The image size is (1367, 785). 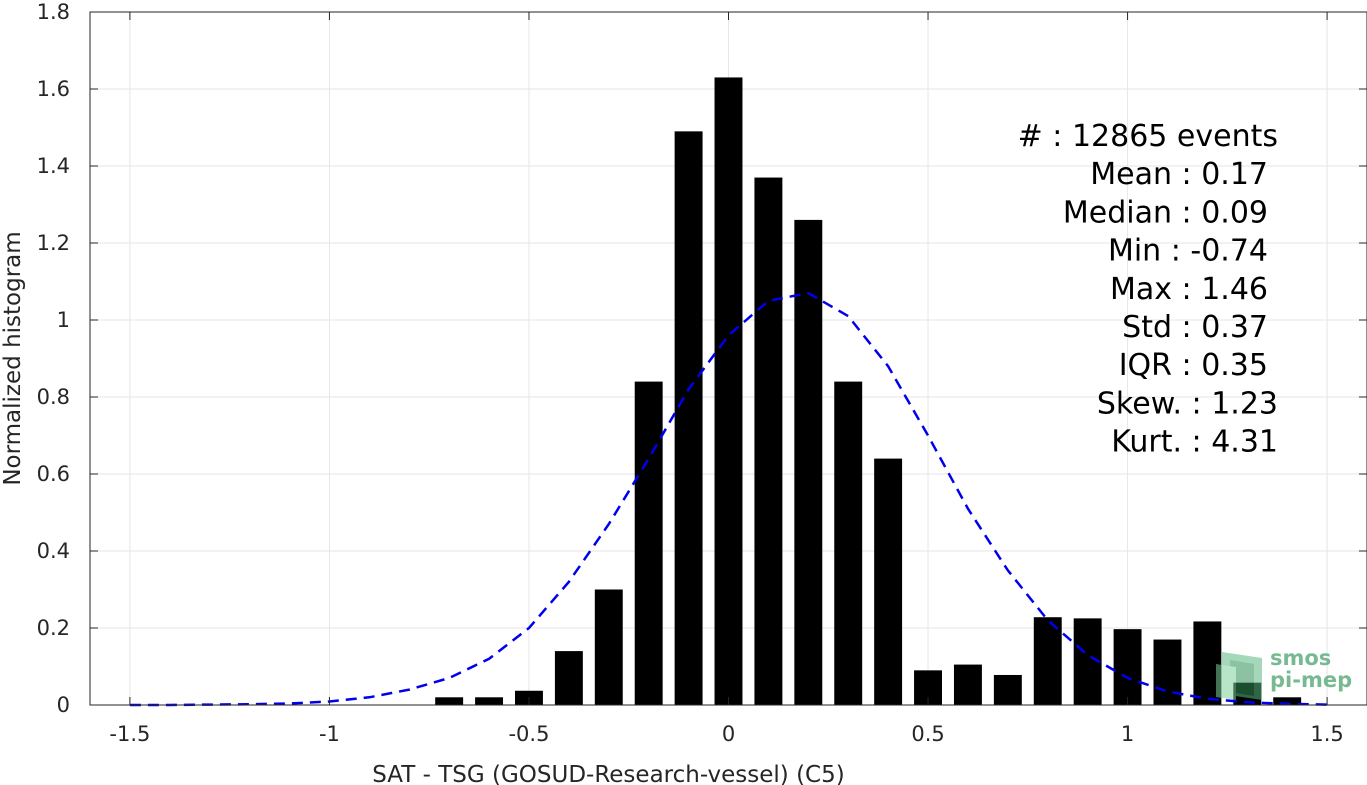 What do you see at coordinates (63, 320) in the screenshot?
I see `y-tick-label: 1` at bounding box center [63, 320].